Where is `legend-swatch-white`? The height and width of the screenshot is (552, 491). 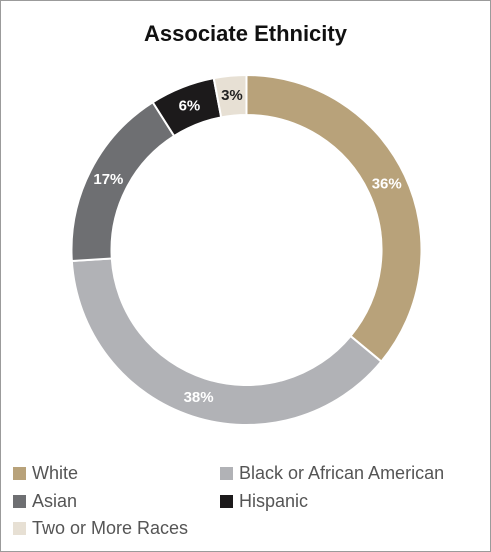
legend-swatch-white is located at coordinates (19, 473).